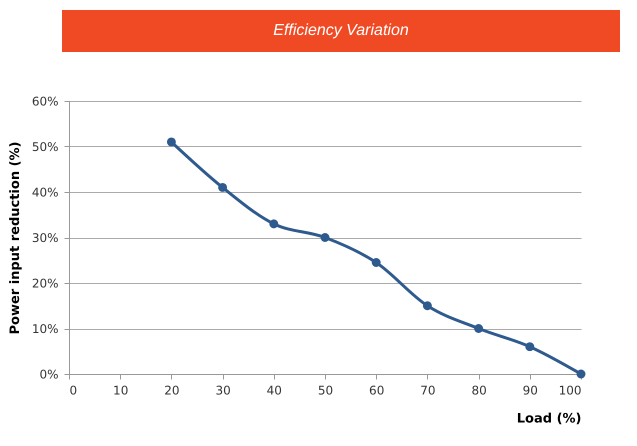  Describe the element at coordinates (45, 238) in the screenshot. I see `y-tick-label: 30%` at that location.